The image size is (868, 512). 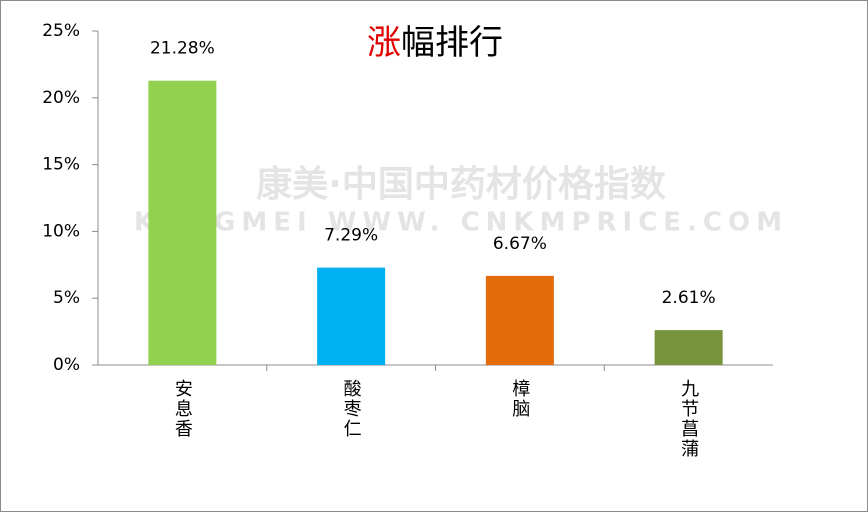 What do you see at coordinates (61, 31) in the screenshot?
I see `y-tick-label: 25%` at bounding box center [61, 31].